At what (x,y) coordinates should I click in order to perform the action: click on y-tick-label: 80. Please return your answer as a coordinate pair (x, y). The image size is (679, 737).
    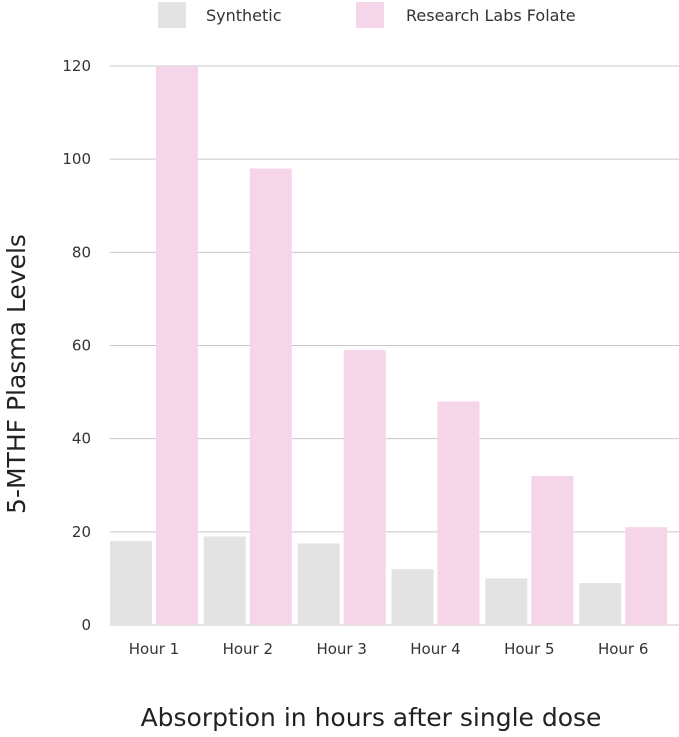
    Looking at the image, I should click on (81, 252).